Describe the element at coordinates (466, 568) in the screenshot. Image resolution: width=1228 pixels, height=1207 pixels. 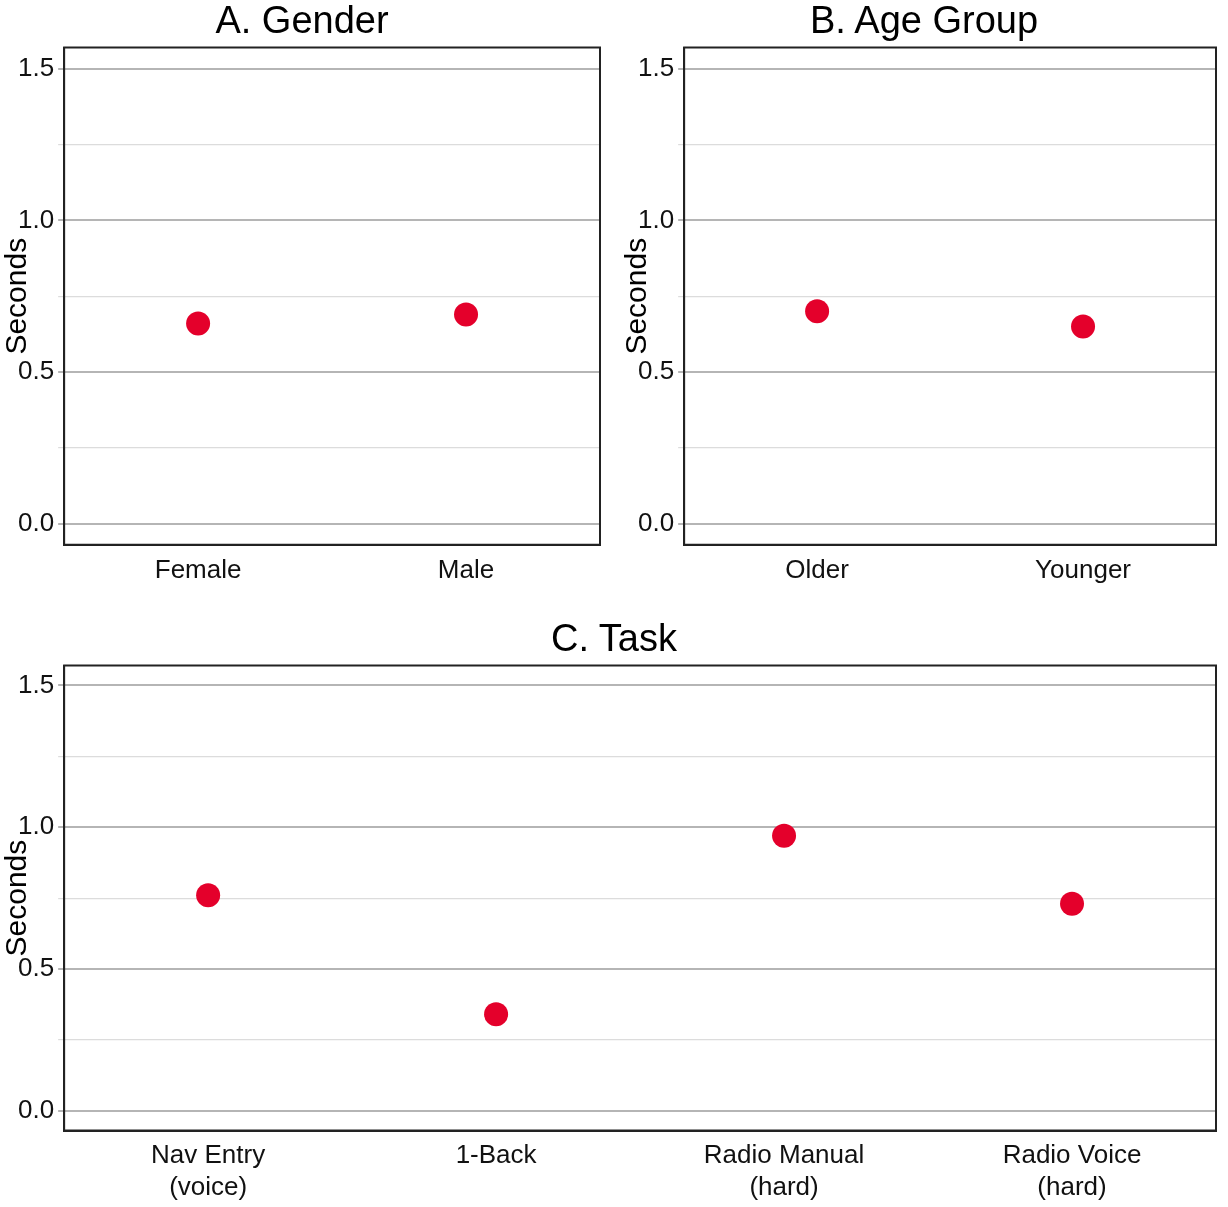
I see `x-tick-label: Male` at that location.